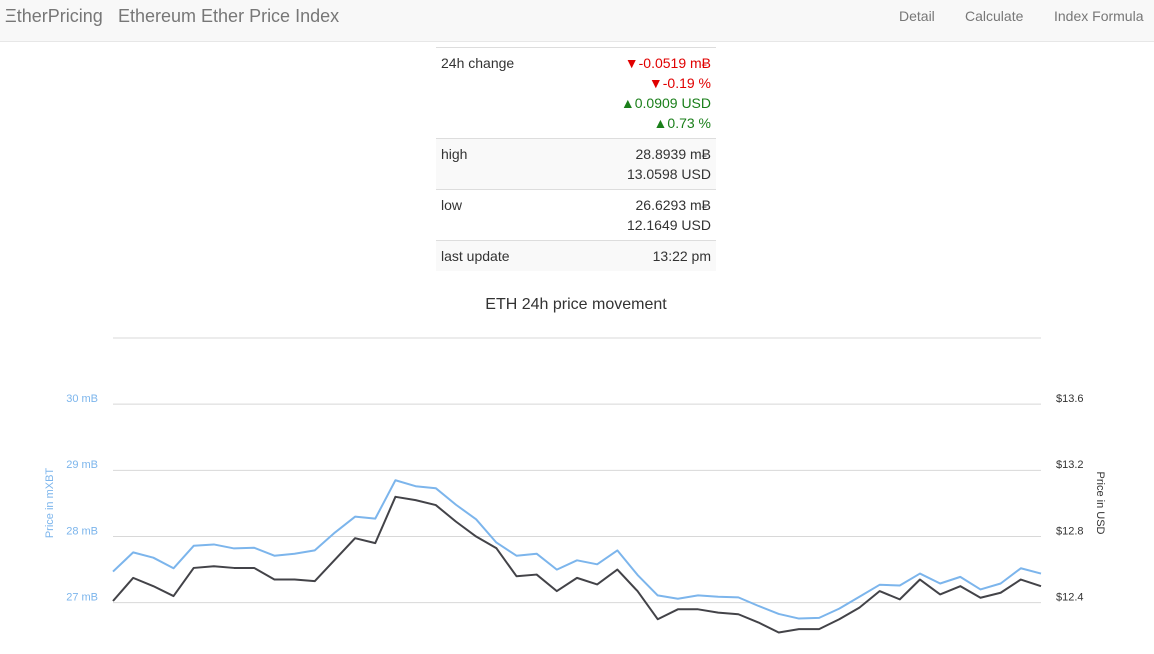 The height and width of the screenshot is (654, 1154). Describe the element at coordinates (50, 503) in the screenshot. I see `y-axis-title: Price in mXBT` at that location.